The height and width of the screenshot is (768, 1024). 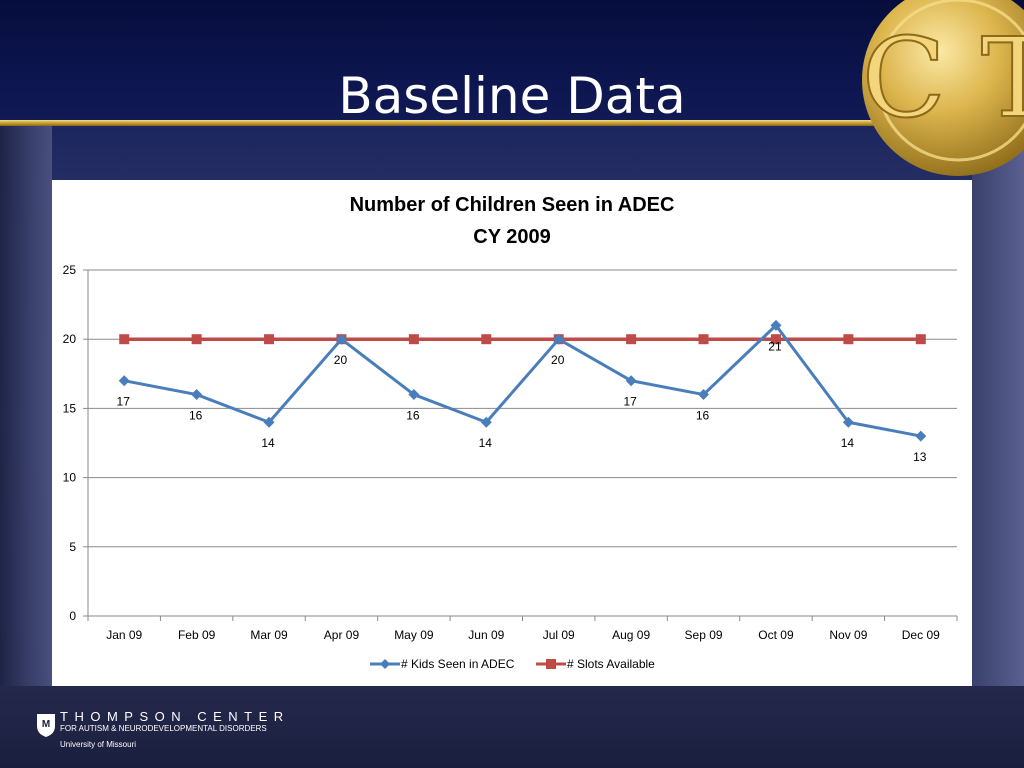 What do you see at coordinates (704, 635) in the screenshot?
I see `x-tick-label: Sep 09` at bounding box center [704, 635].